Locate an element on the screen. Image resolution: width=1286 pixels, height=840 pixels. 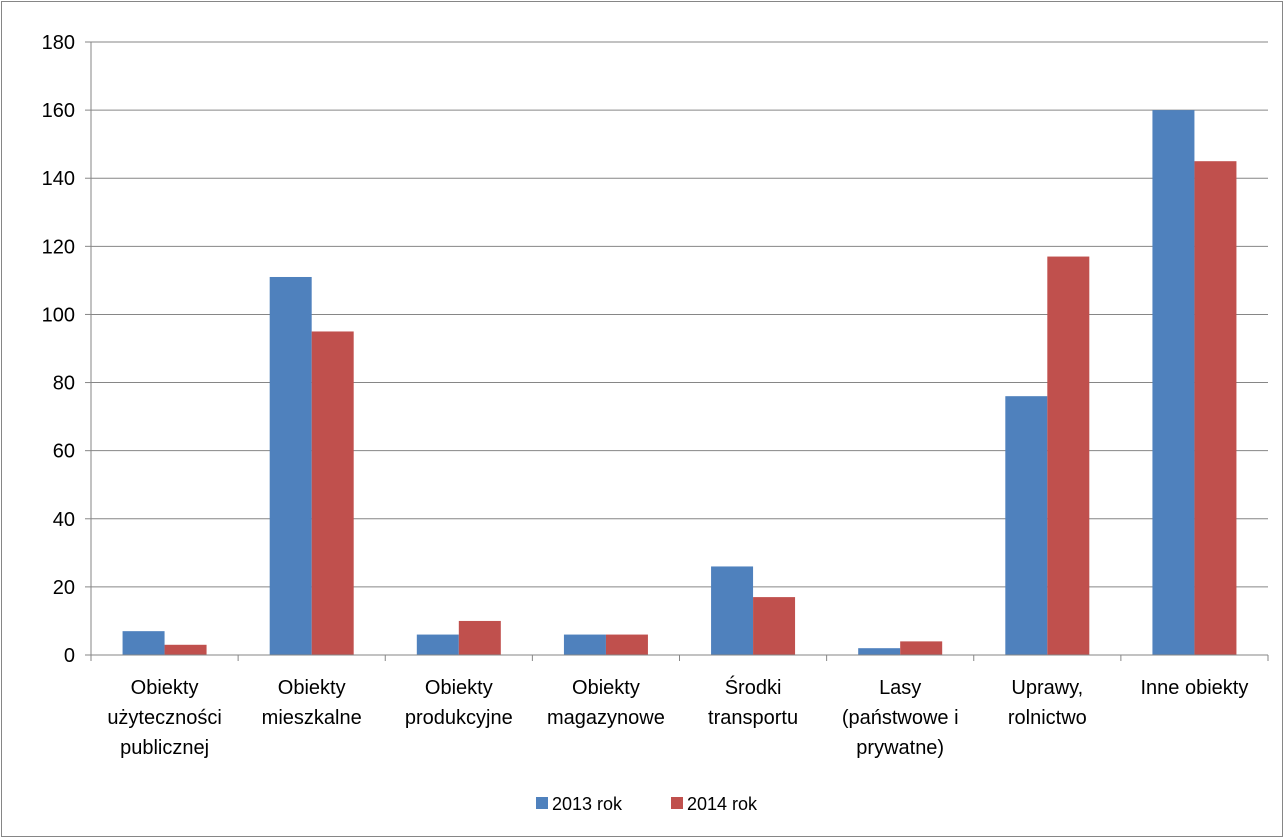
x-category-label: transportu is located at coordinates (753, 718).